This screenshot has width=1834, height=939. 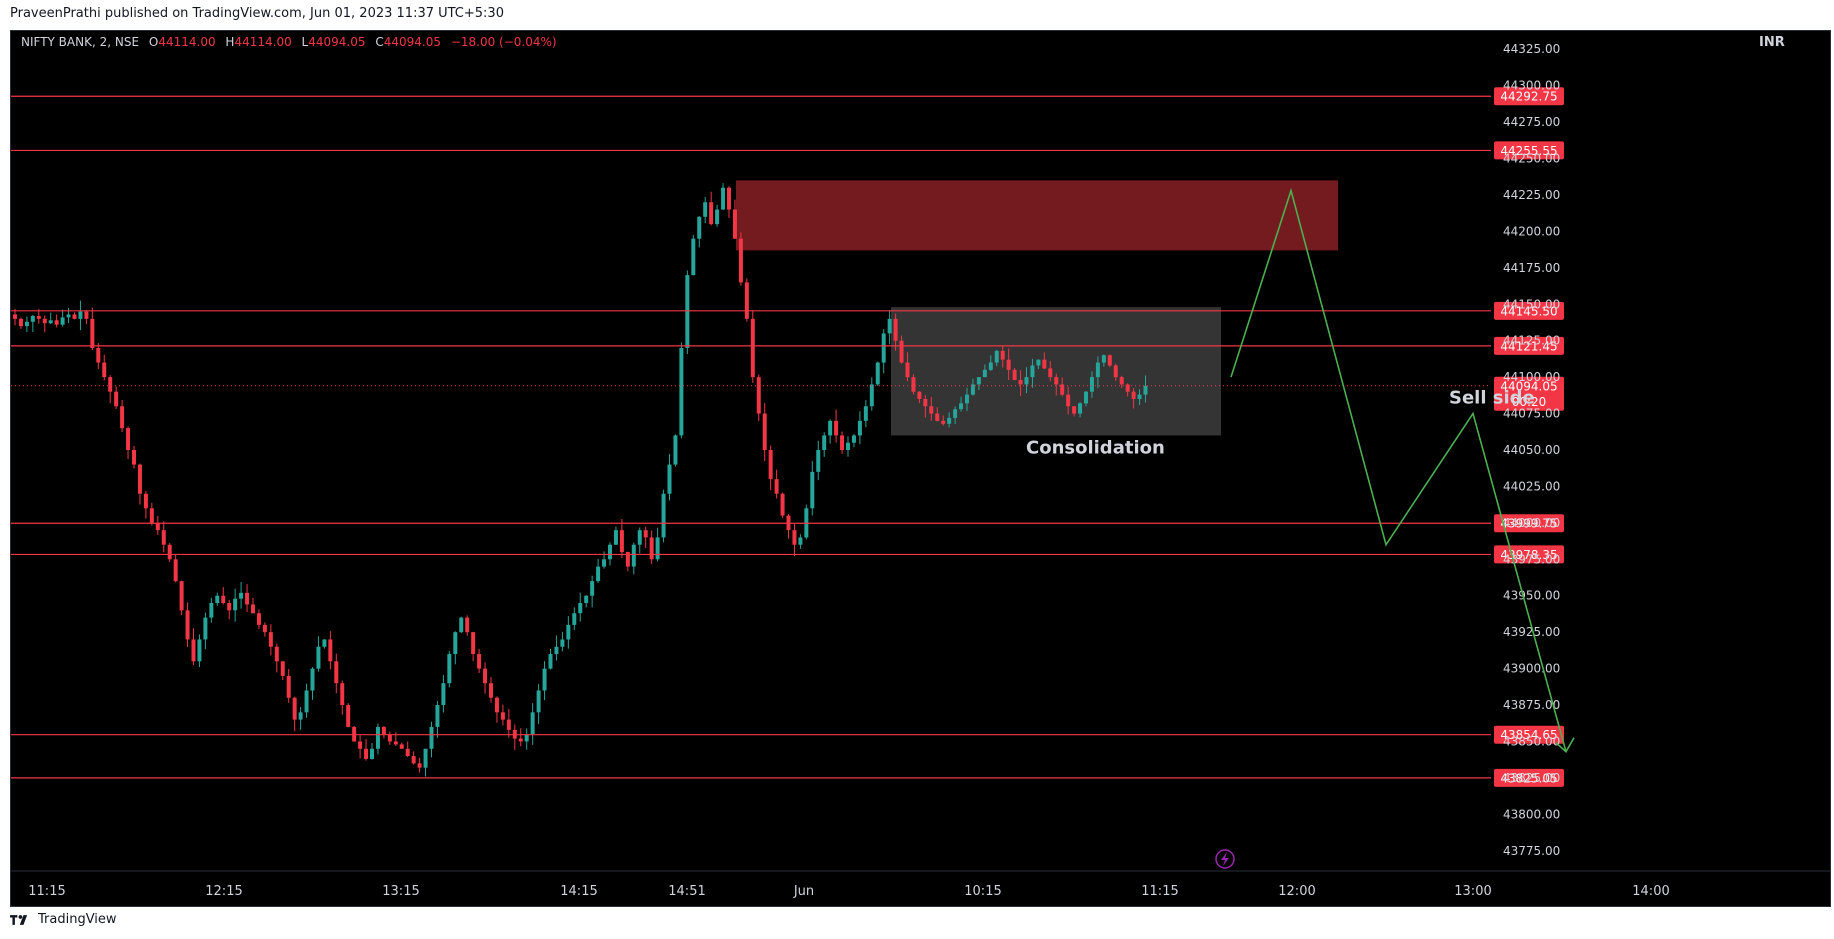 What do you see at coordinates (1095, 448) in the screenshot?
I see `consolidation-label: Consolidation` at bounding box center [1095, 448].